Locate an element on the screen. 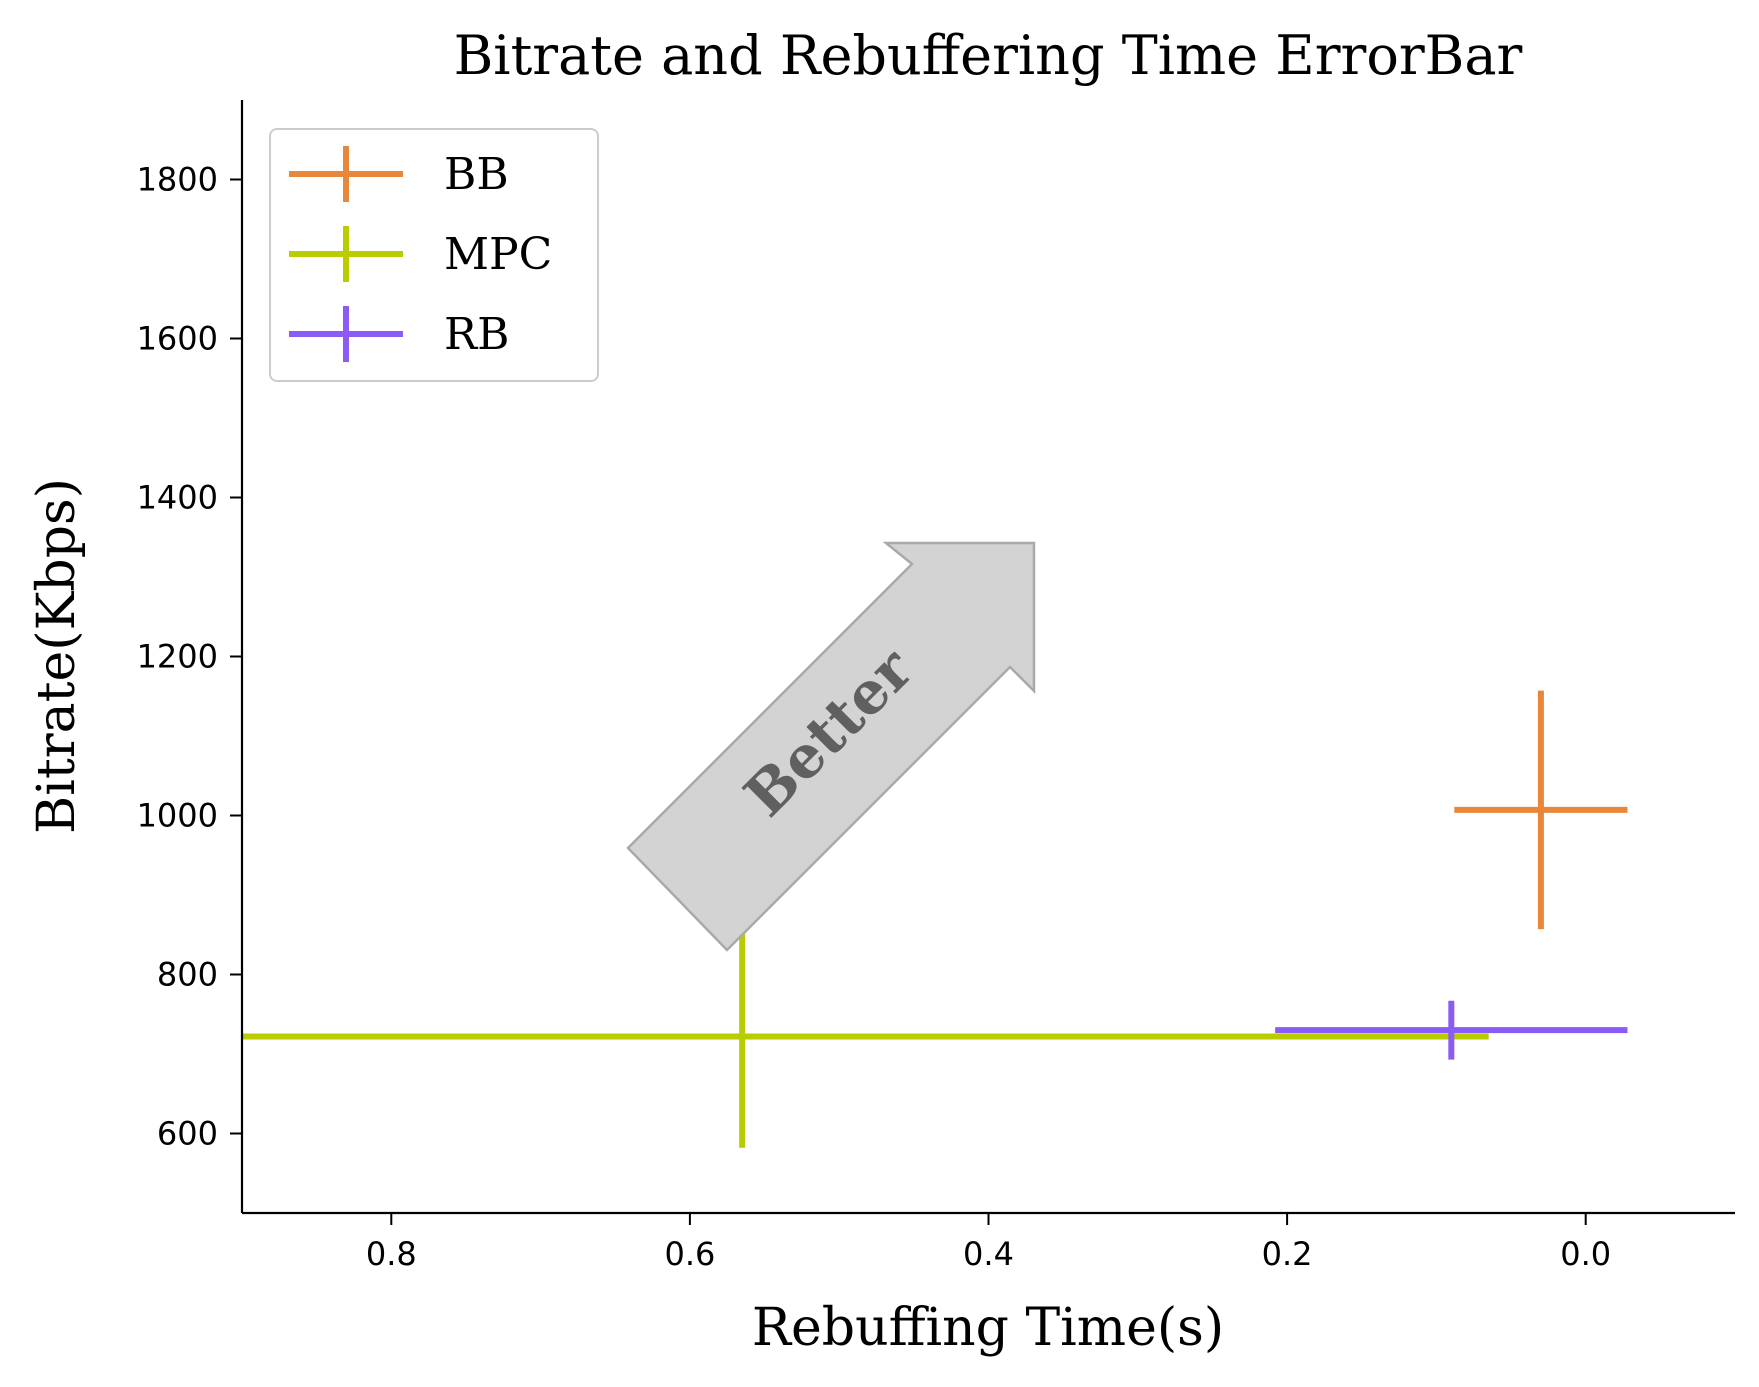 This screenshot has width=1759, height=1387. series-mpc is located at coordinates (865, 1036).